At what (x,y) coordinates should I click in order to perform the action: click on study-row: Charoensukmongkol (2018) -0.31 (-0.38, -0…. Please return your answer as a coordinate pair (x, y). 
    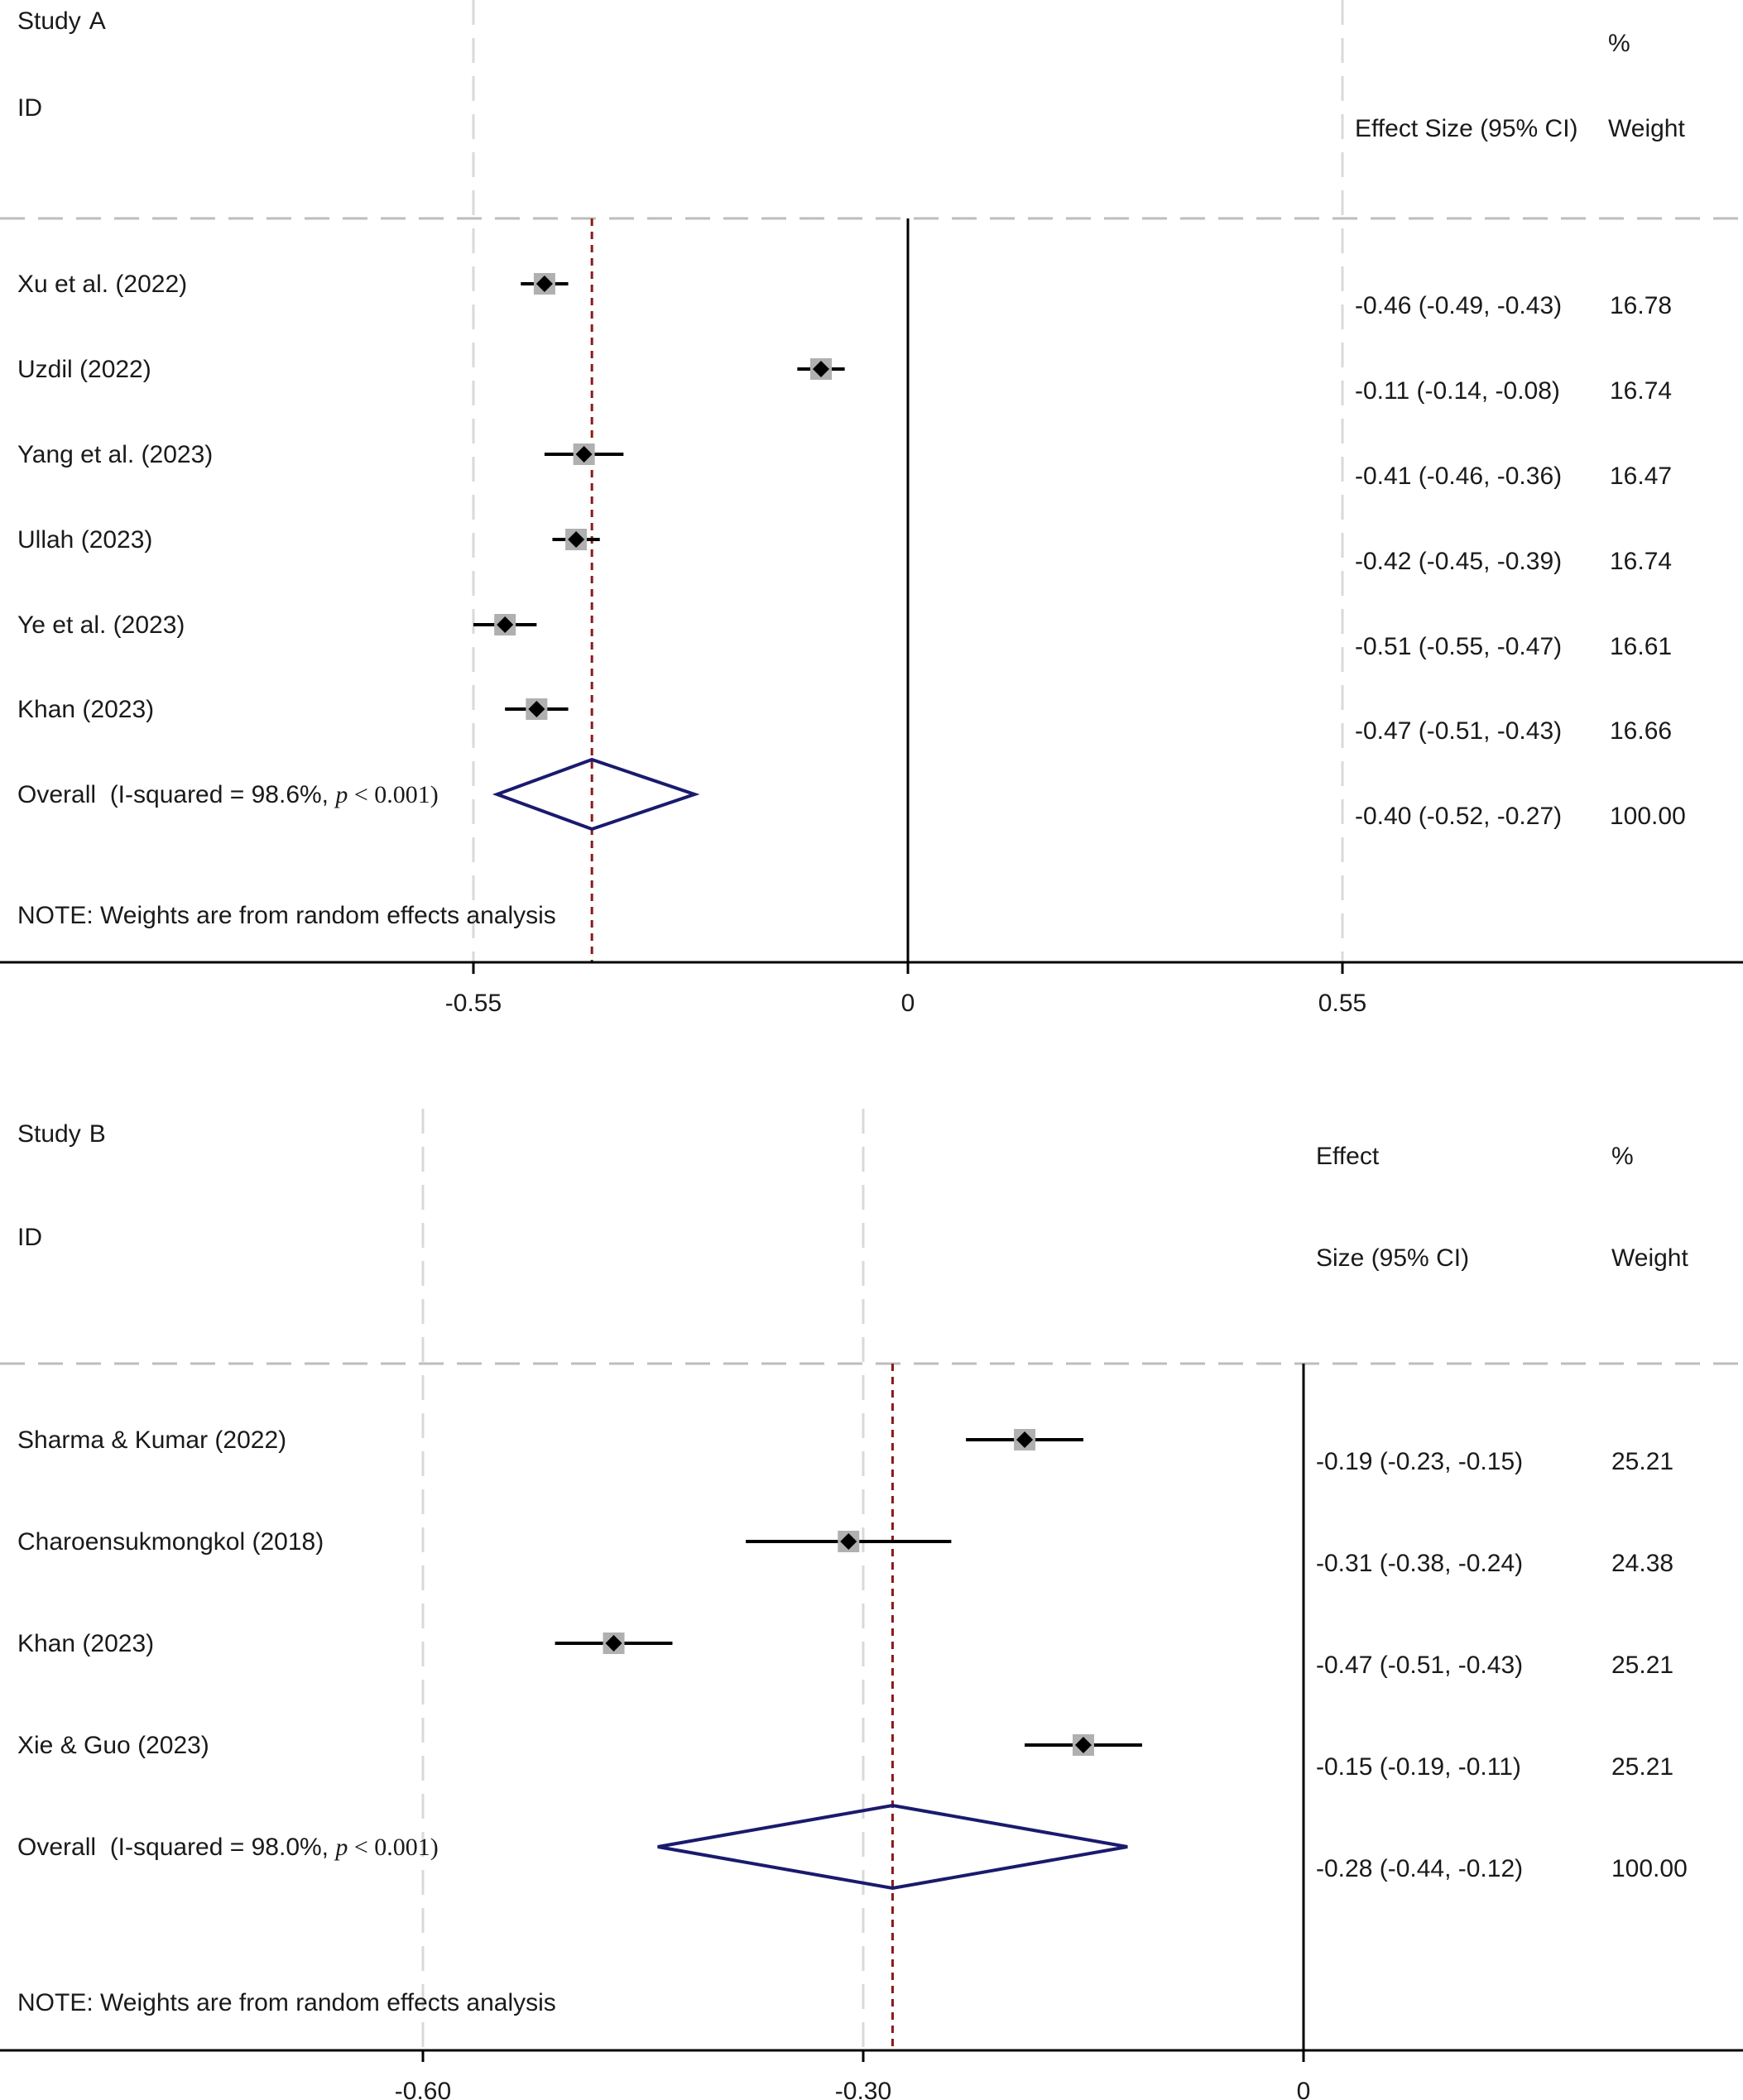
    Looking at the image, I should click on (845, 1552).